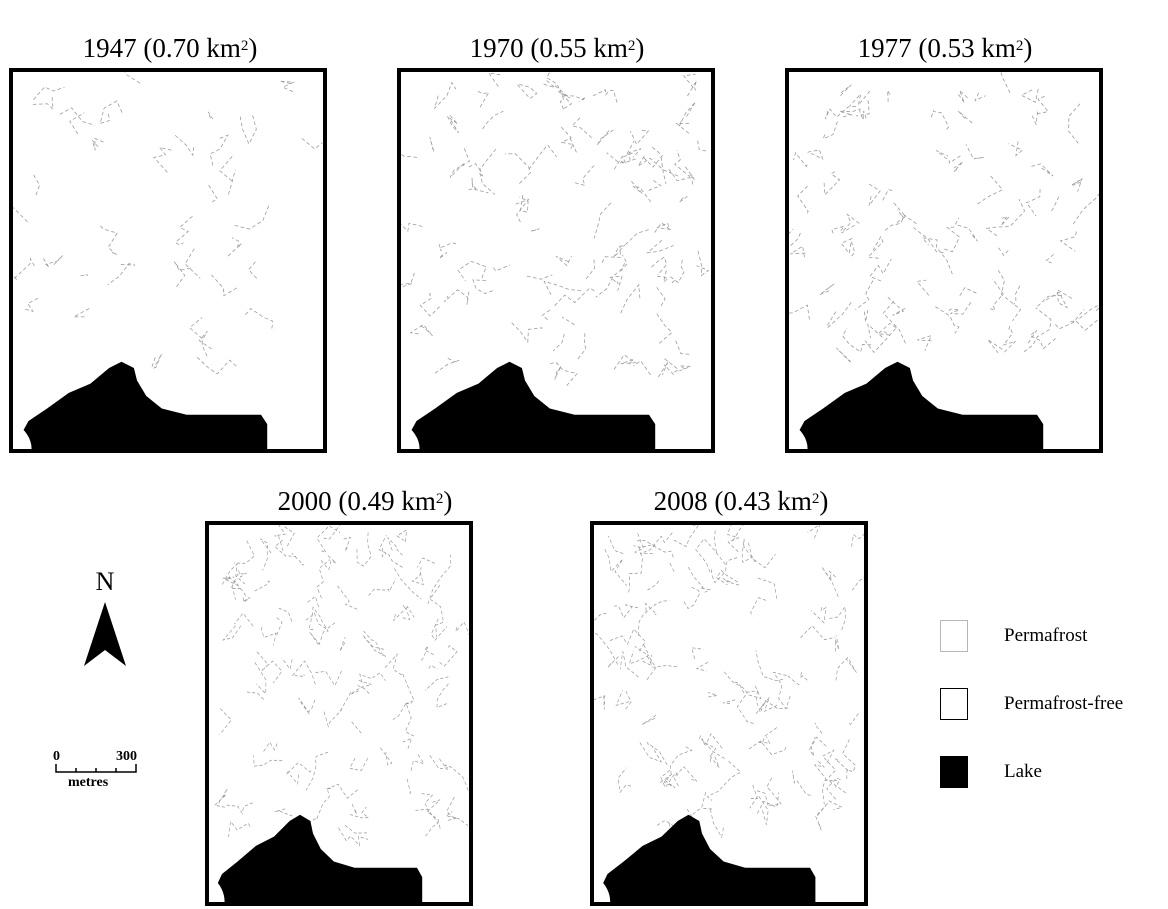  What do you see at coordinates (168, 260) in the screenshot?
I see `map-frame-1947` at bounding box center [168, 260].